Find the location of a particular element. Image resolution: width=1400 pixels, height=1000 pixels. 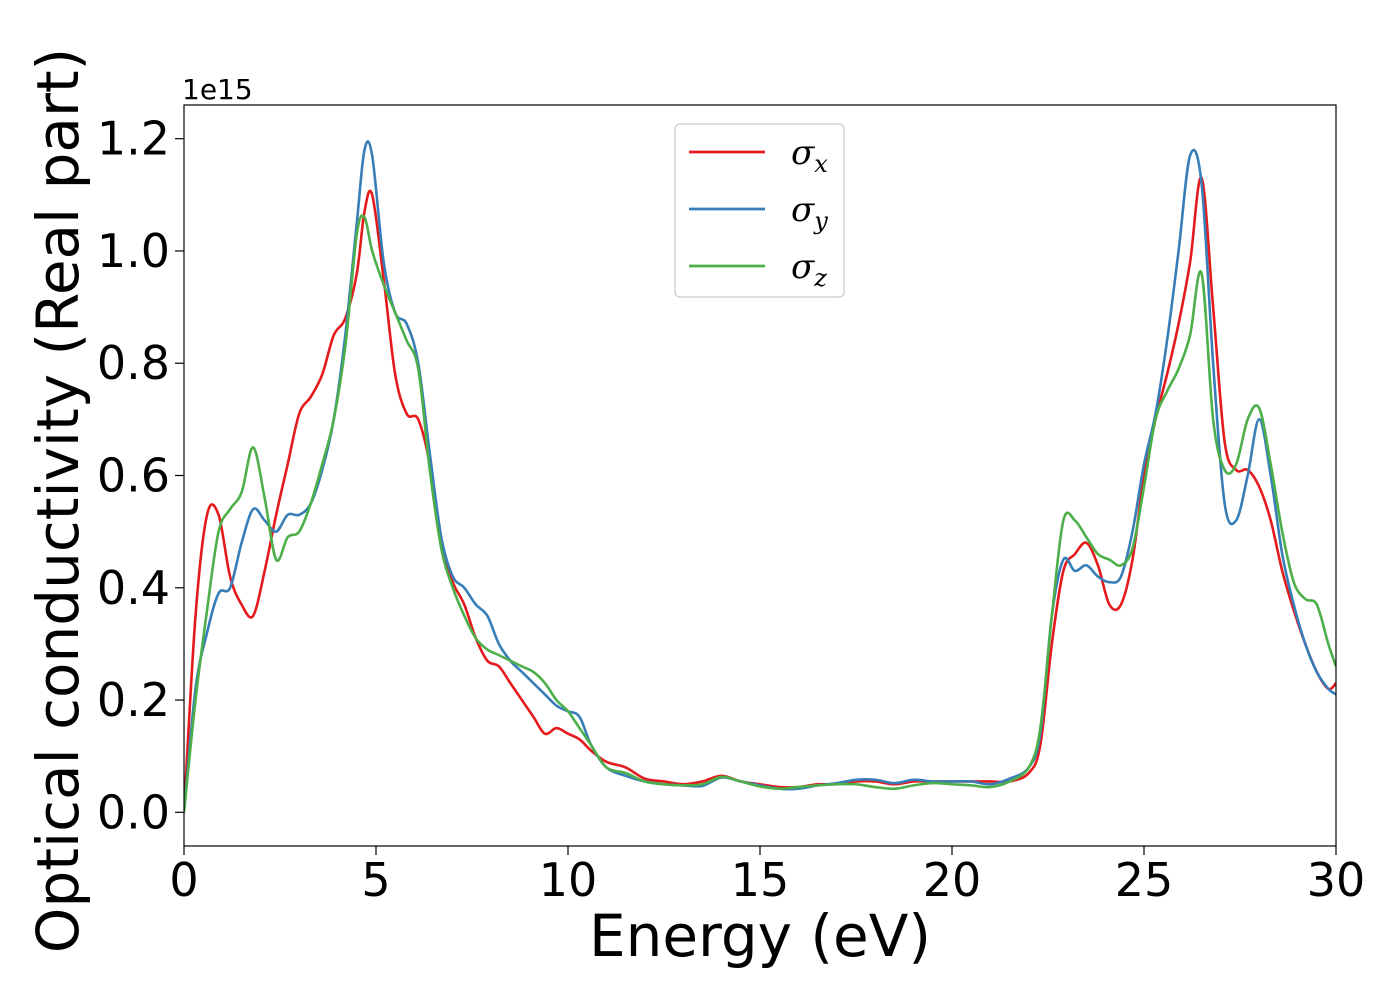

legend-box is located at coordinates (759, 210).